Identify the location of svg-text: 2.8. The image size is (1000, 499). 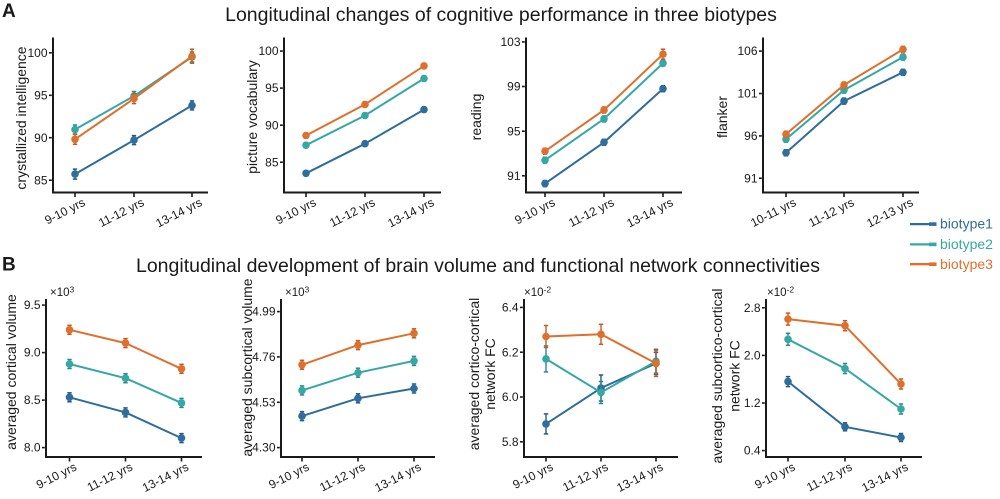
(752, 308).